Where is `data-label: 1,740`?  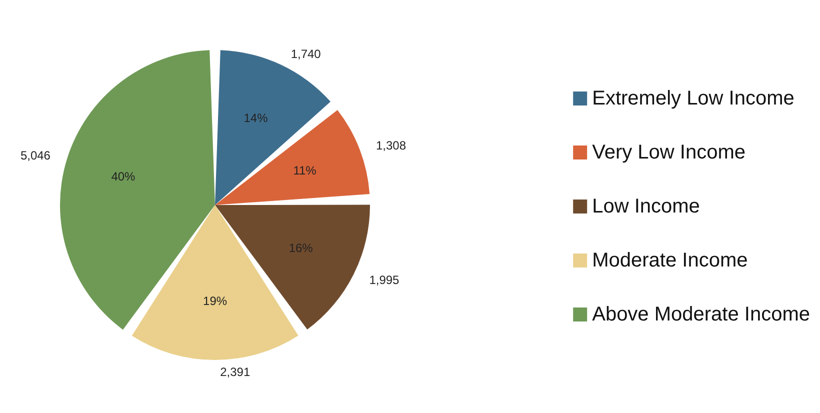
data-label: 1,740 is located at coordinates (306, 53).